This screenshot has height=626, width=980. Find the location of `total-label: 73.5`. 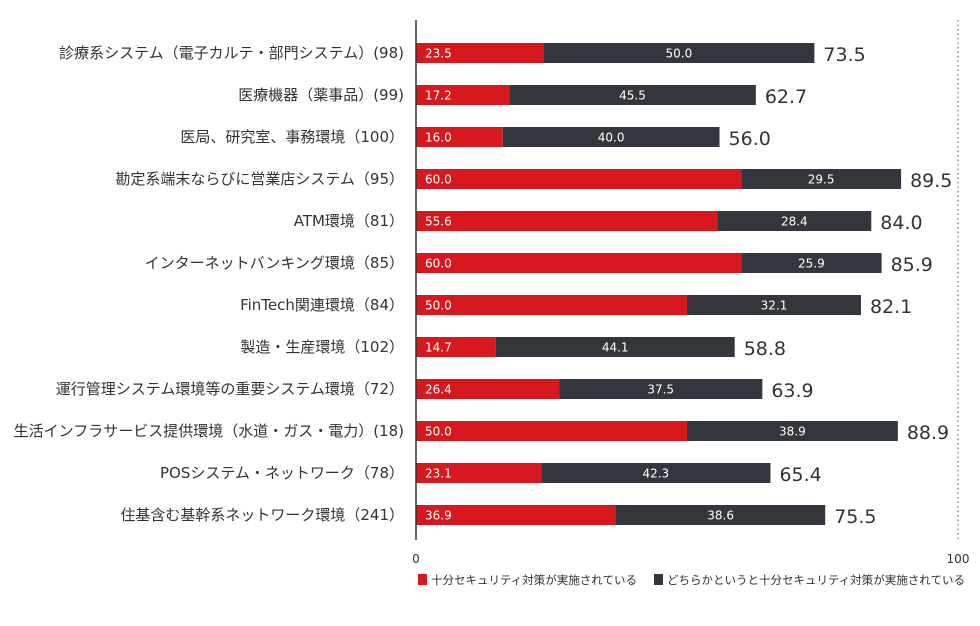

total-label: 73.5 is located at coordinates (844, 55).